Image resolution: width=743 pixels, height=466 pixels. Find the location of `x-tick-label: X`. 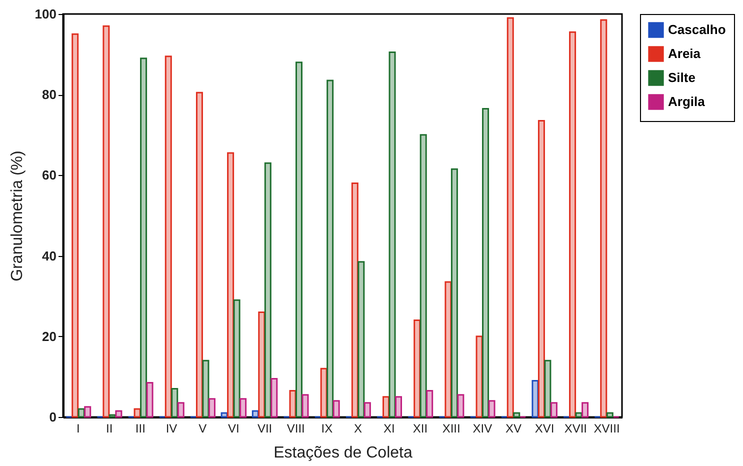

x-tick-label: X is located at coordinates (358, 429).